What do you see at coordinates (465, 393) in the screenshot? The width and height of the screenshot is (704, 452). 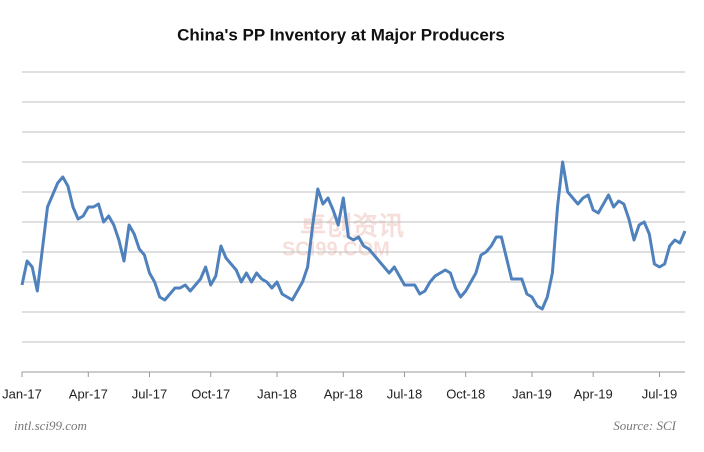 I see `x-tick-label: Oct-18` at bounding box center [465, 393].